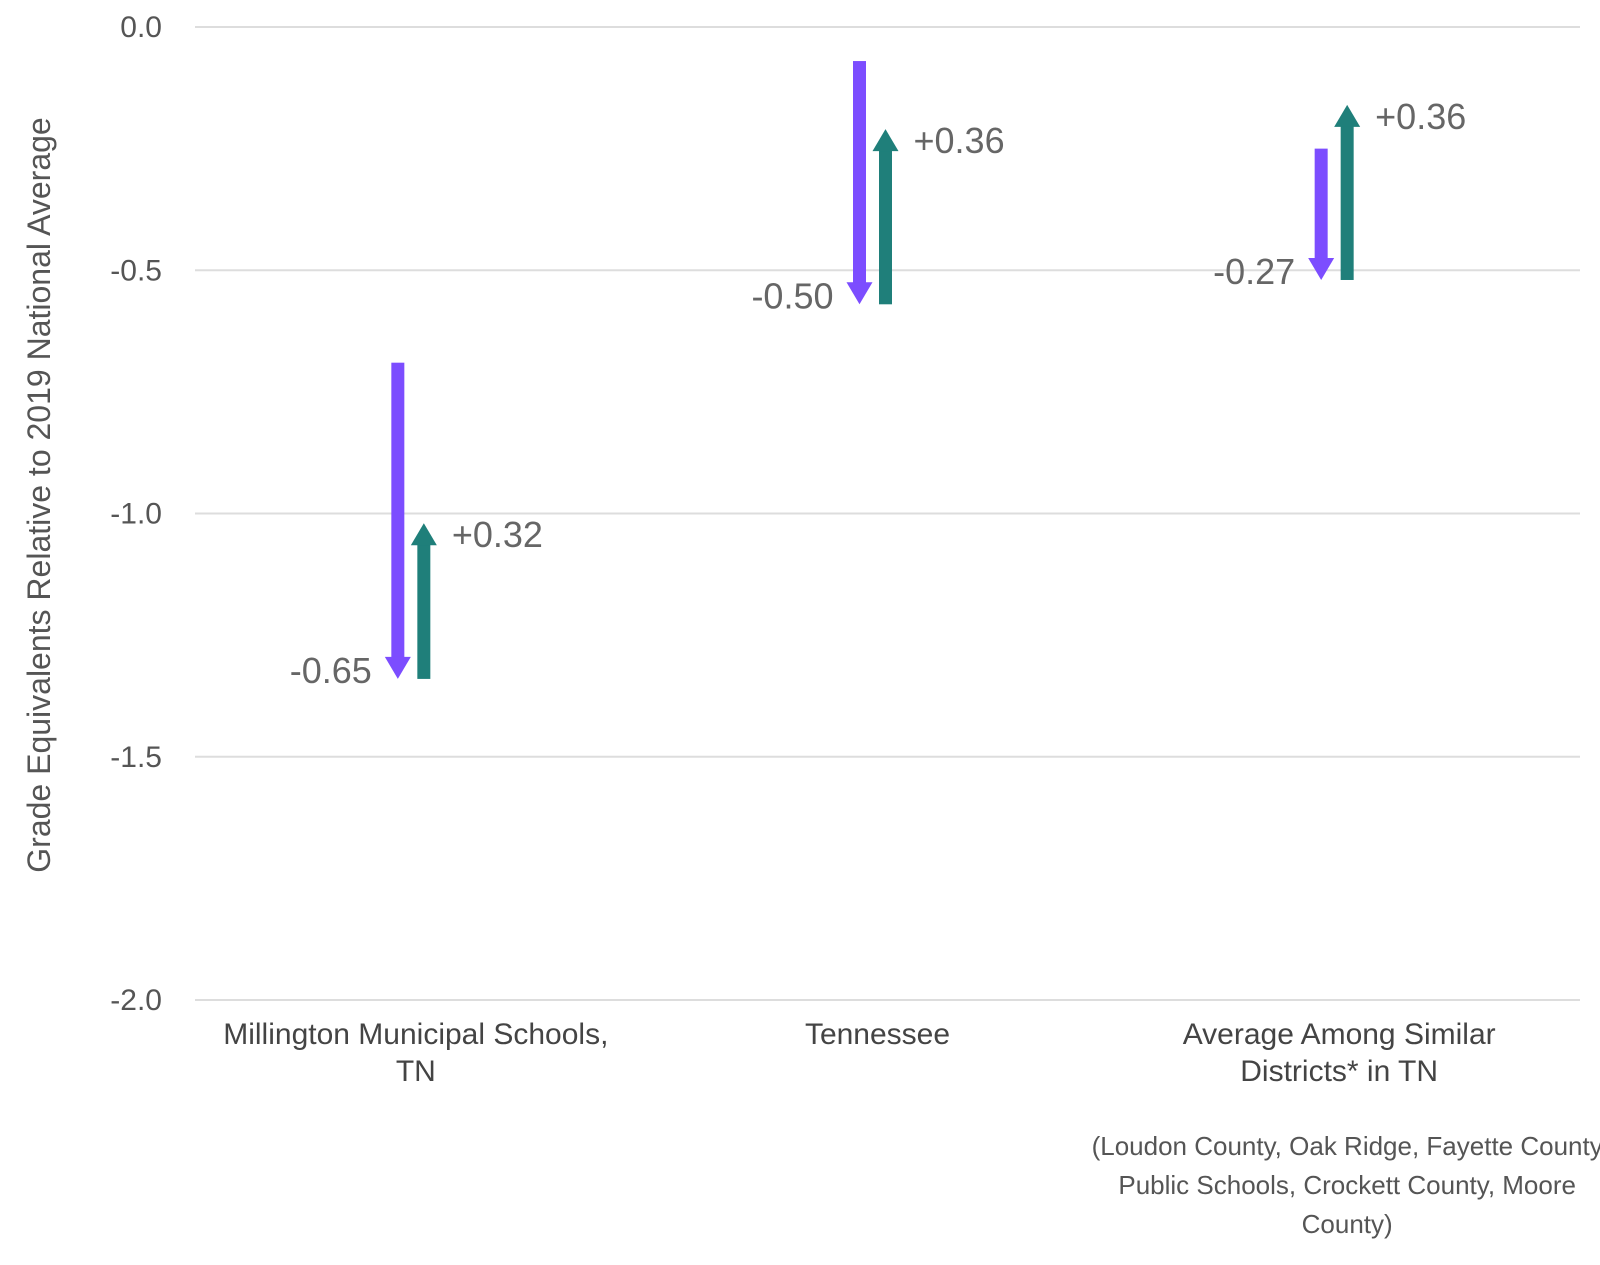 The height and width of the screenshot is (1265, 1600). I want to click on decline-value-label: -0.65, so click(331, 670).